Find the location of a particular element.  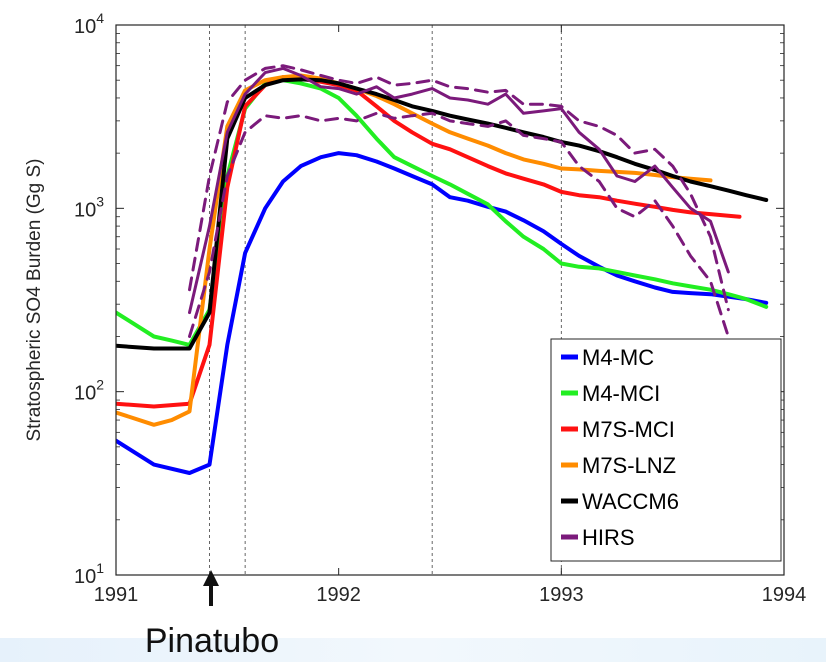

y-tick-label-10: 10¹ is located at coordinates (89, 574).